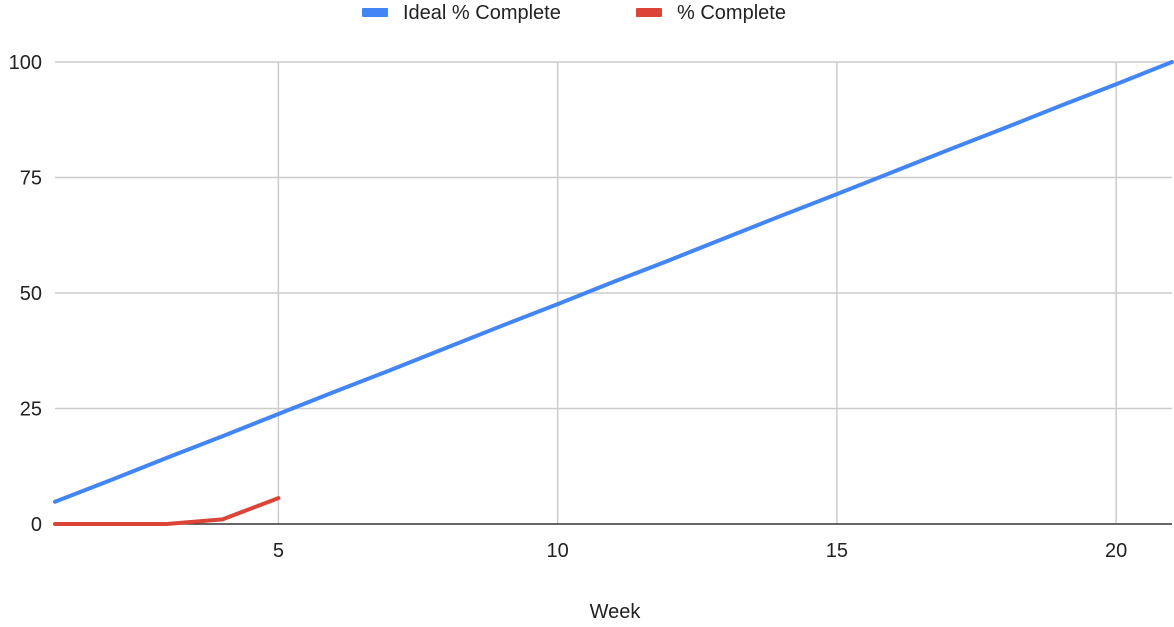  Describe the element at coordinates (574, 13) in the screenshot. I see `legend: Ideal % Complete % Complete` at that location.